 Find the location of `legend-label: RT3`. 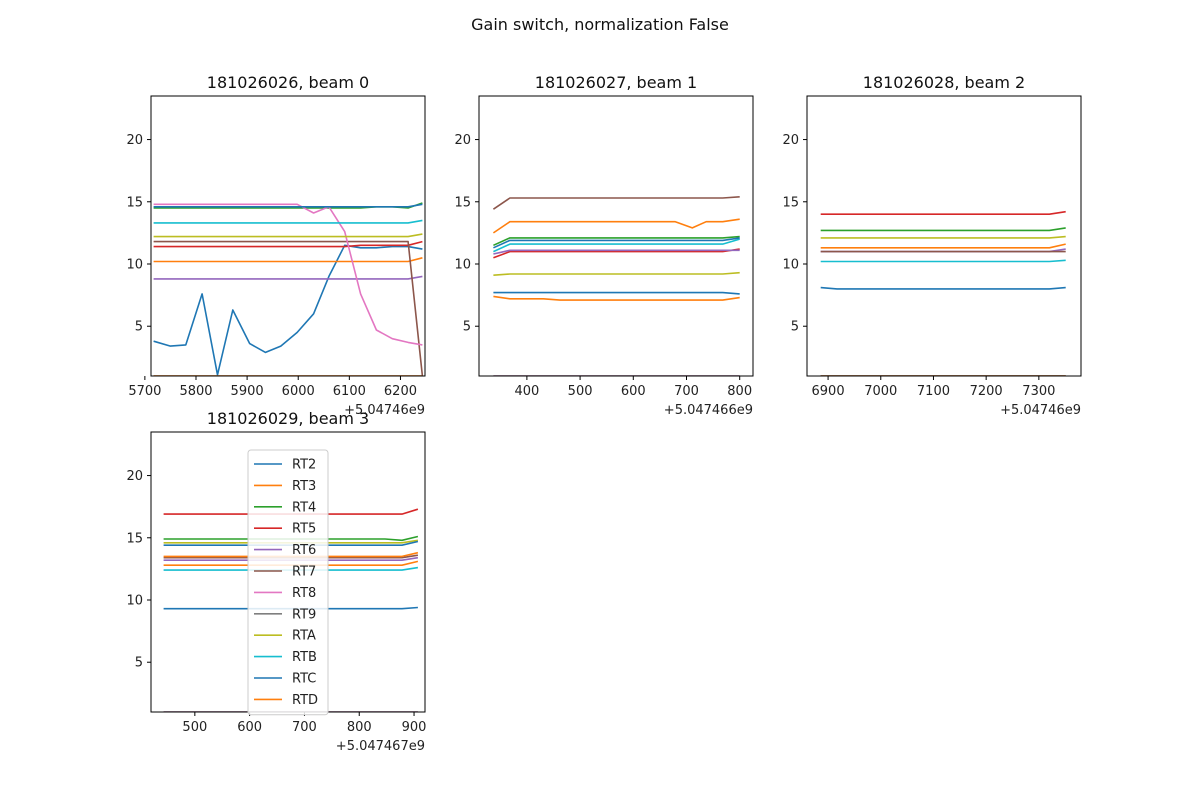

legend-label: RT3 is located at coordinates (304, 486).